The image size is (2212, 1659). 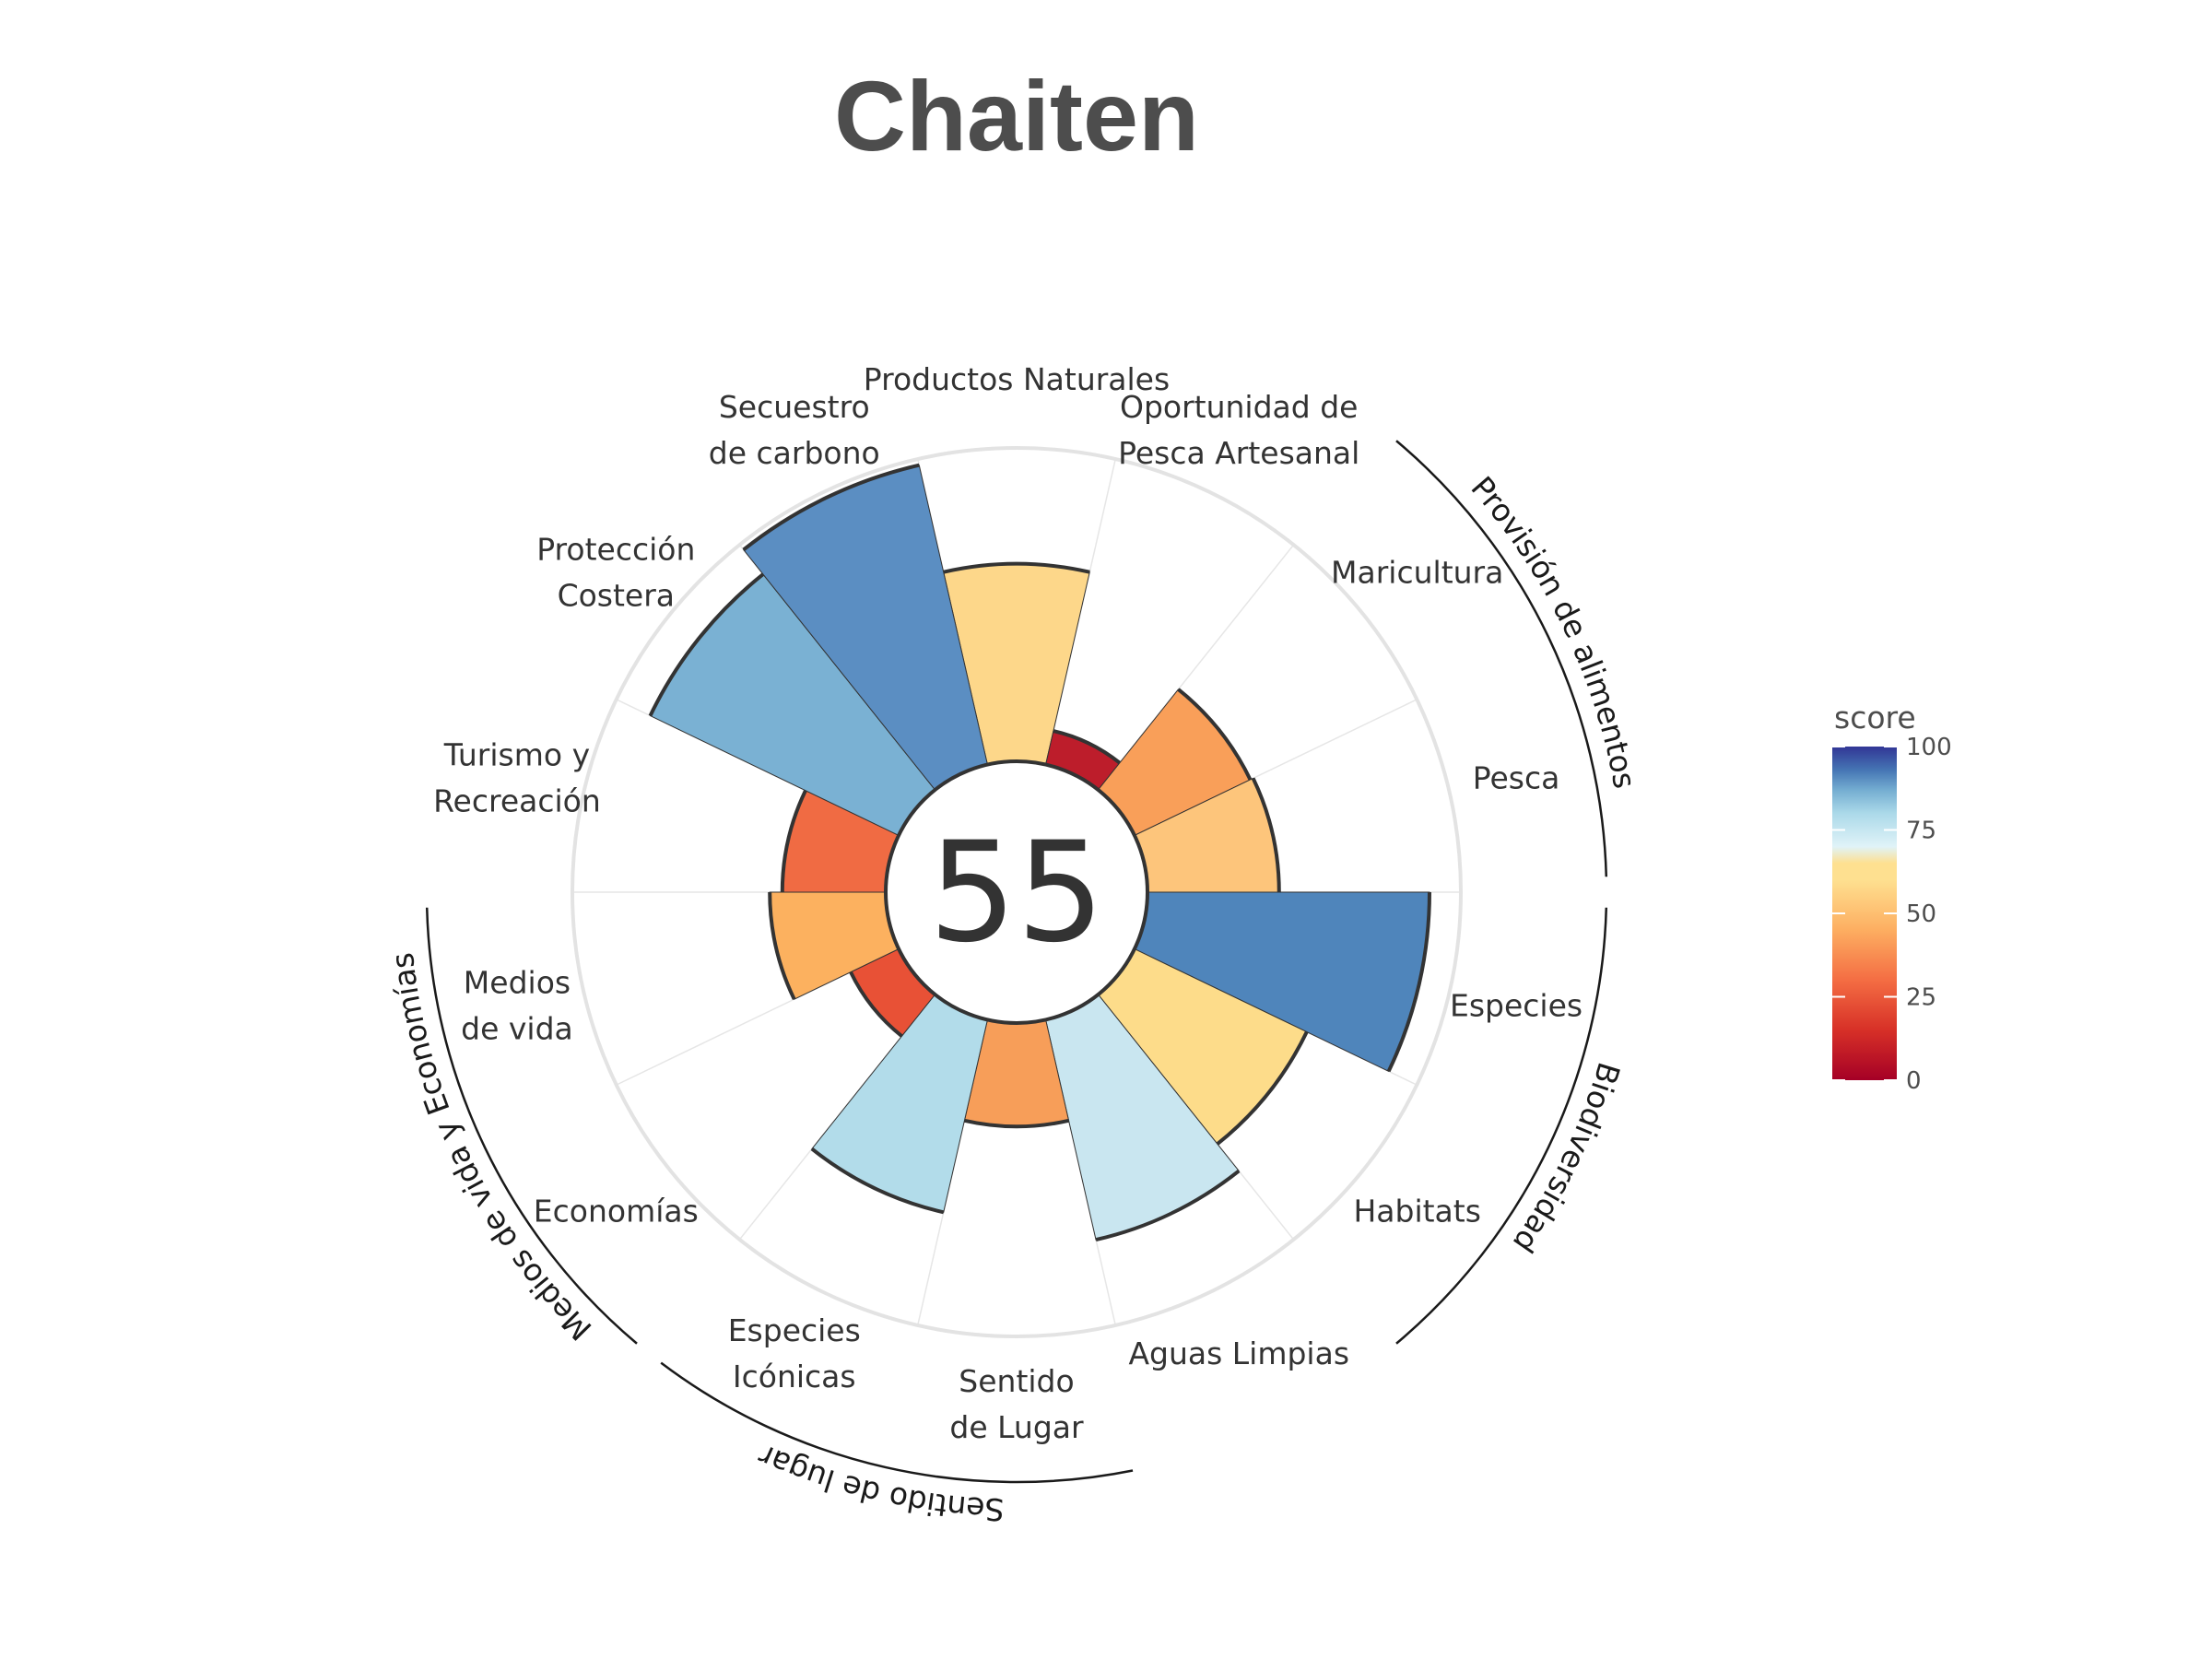 What do you see at coordinates (1516, 1006) in the screenshot?
I see `category-label: Especies` at bounding box center [1516, 1006].